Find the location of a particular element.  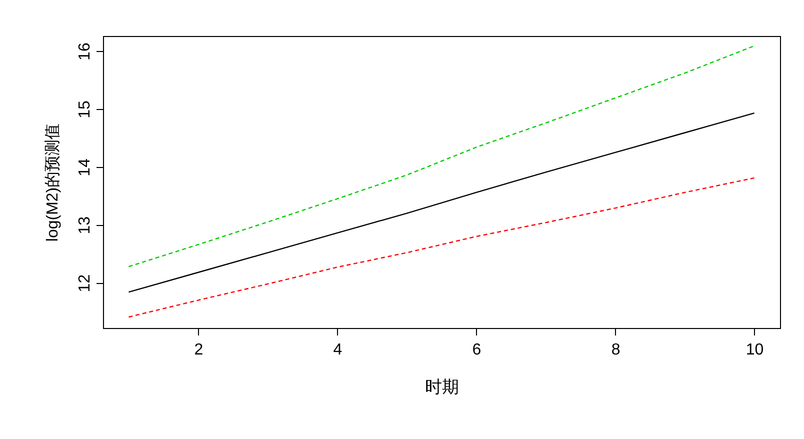

x-tick-label: 6 is located at coordinates (477, 350).